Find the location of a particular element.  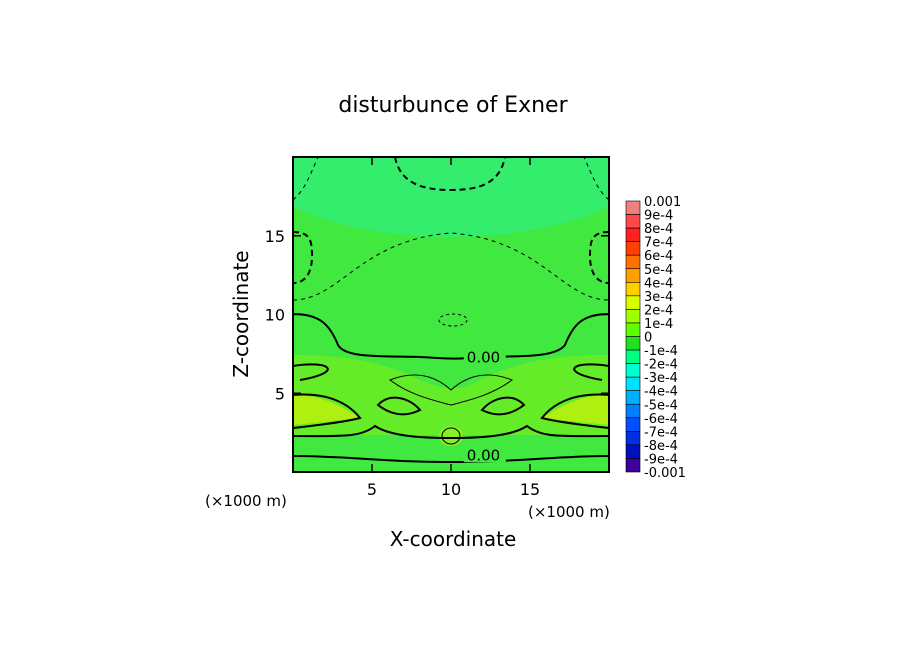

colorbar-label-10: 0 is located at coordinates (648, 338).